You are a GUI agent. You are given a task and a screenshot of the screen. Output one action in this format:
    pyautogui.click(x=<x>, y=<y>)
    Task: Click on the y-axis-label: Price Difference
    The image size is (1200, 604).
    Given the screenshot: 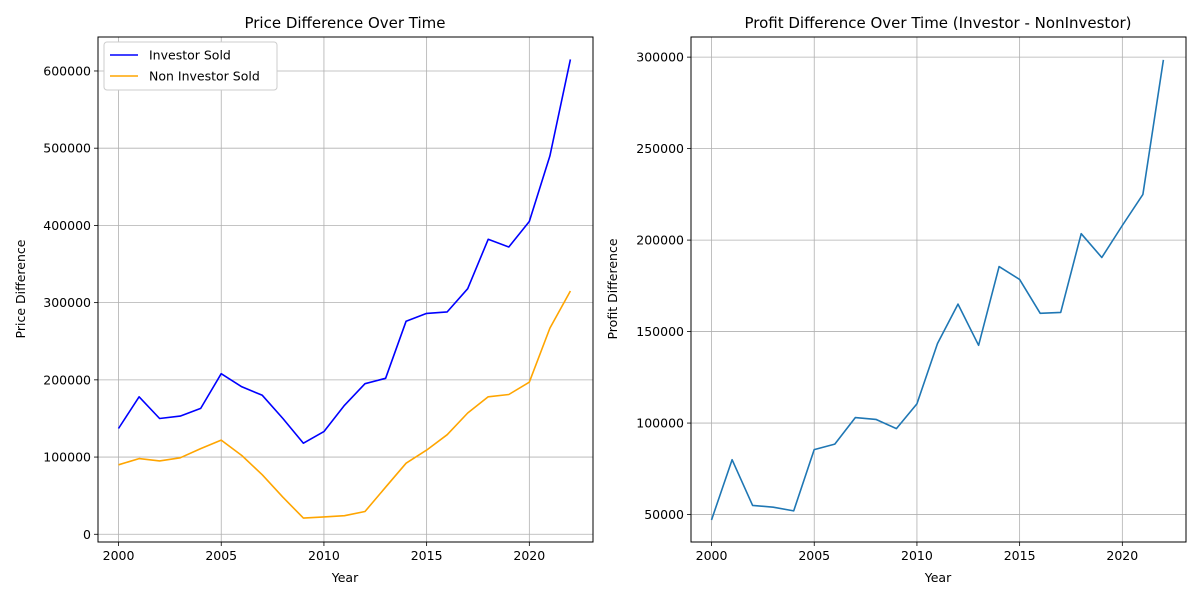 What is the action you would take?
    pyautogui.click(x=20, y=288)
    